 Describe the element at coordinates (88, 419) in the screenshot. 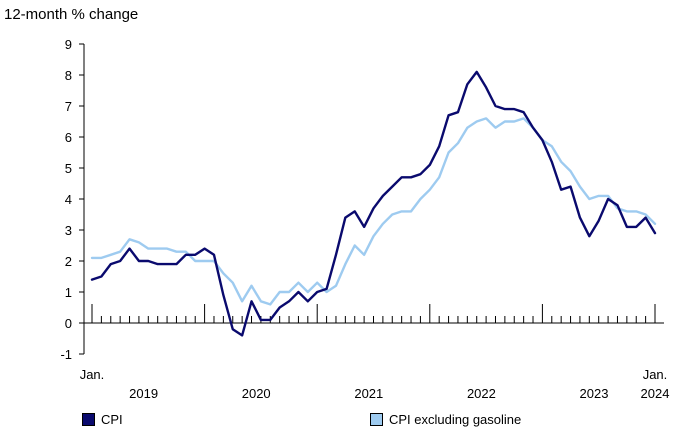

I see `legend-swatch-cpi` at that location.